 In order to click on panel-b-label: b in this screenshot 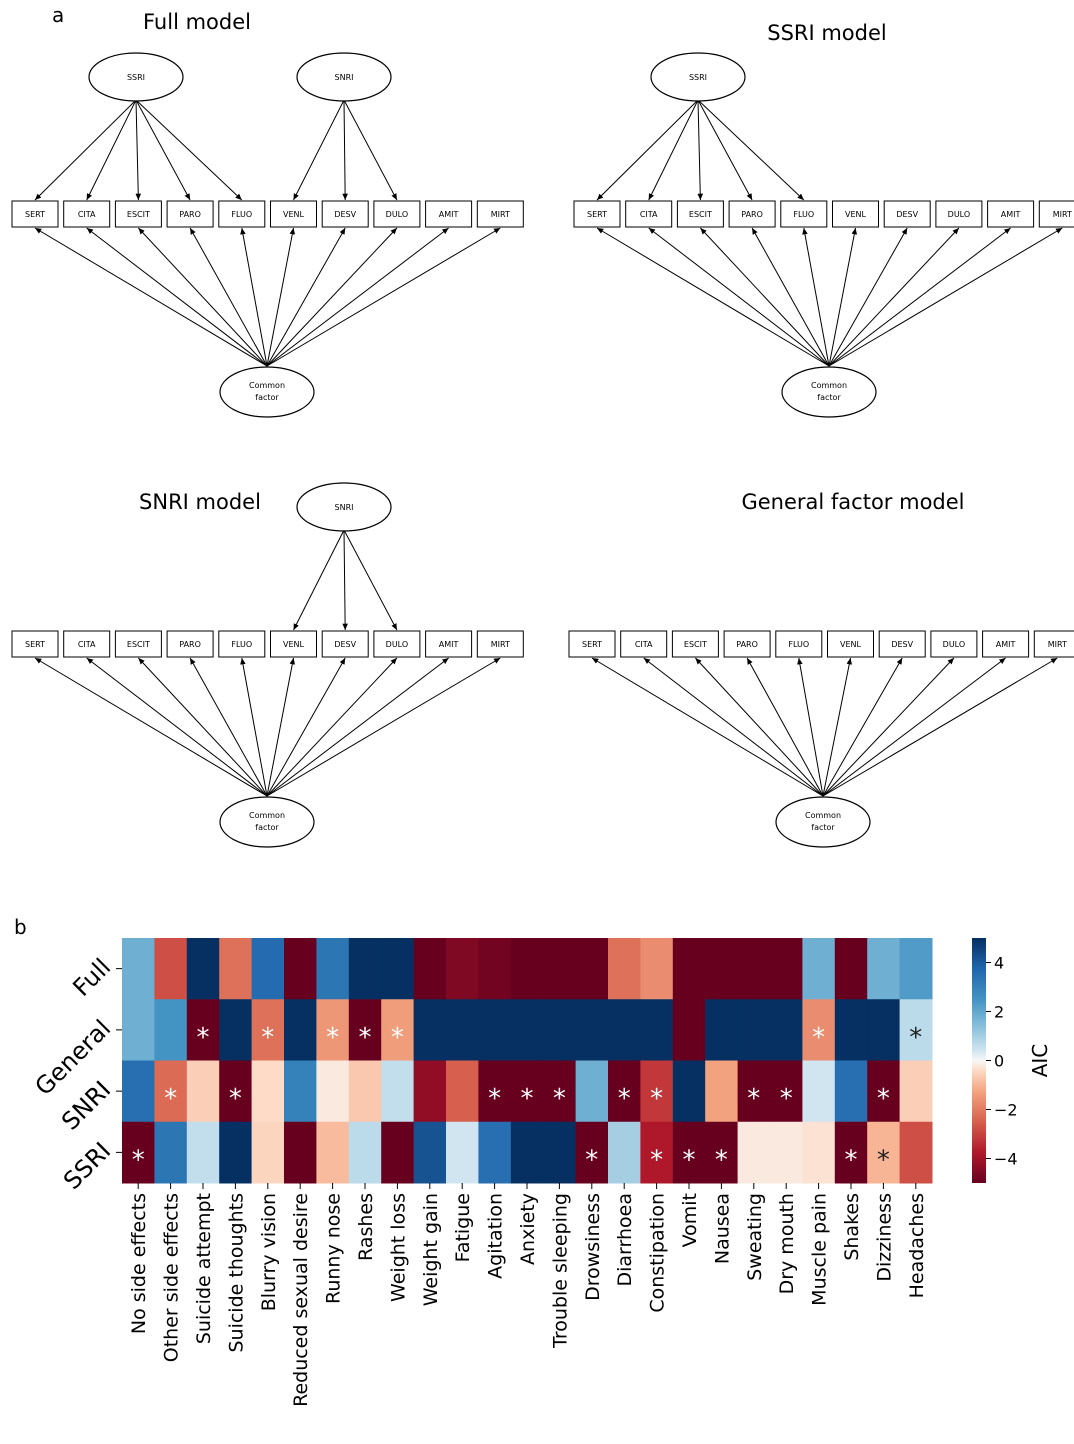, I will do `click(20, 927)`.